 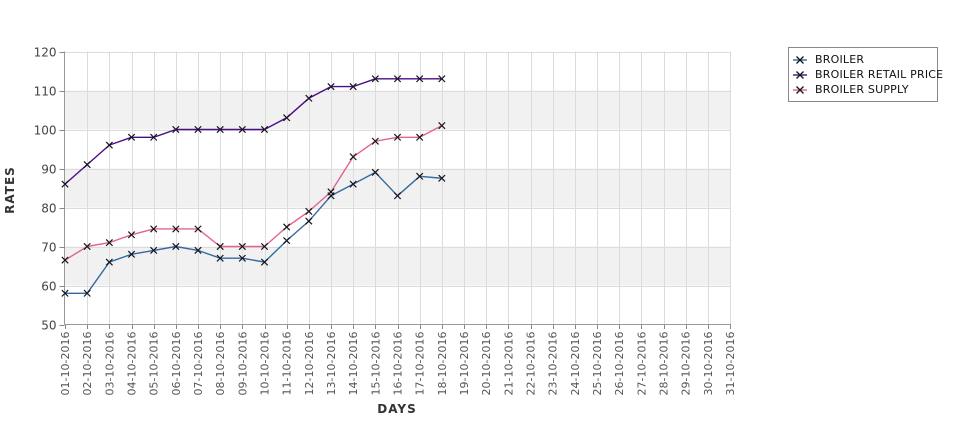 I want to click on y-tick-label: 50, so click(x=48, y=326).